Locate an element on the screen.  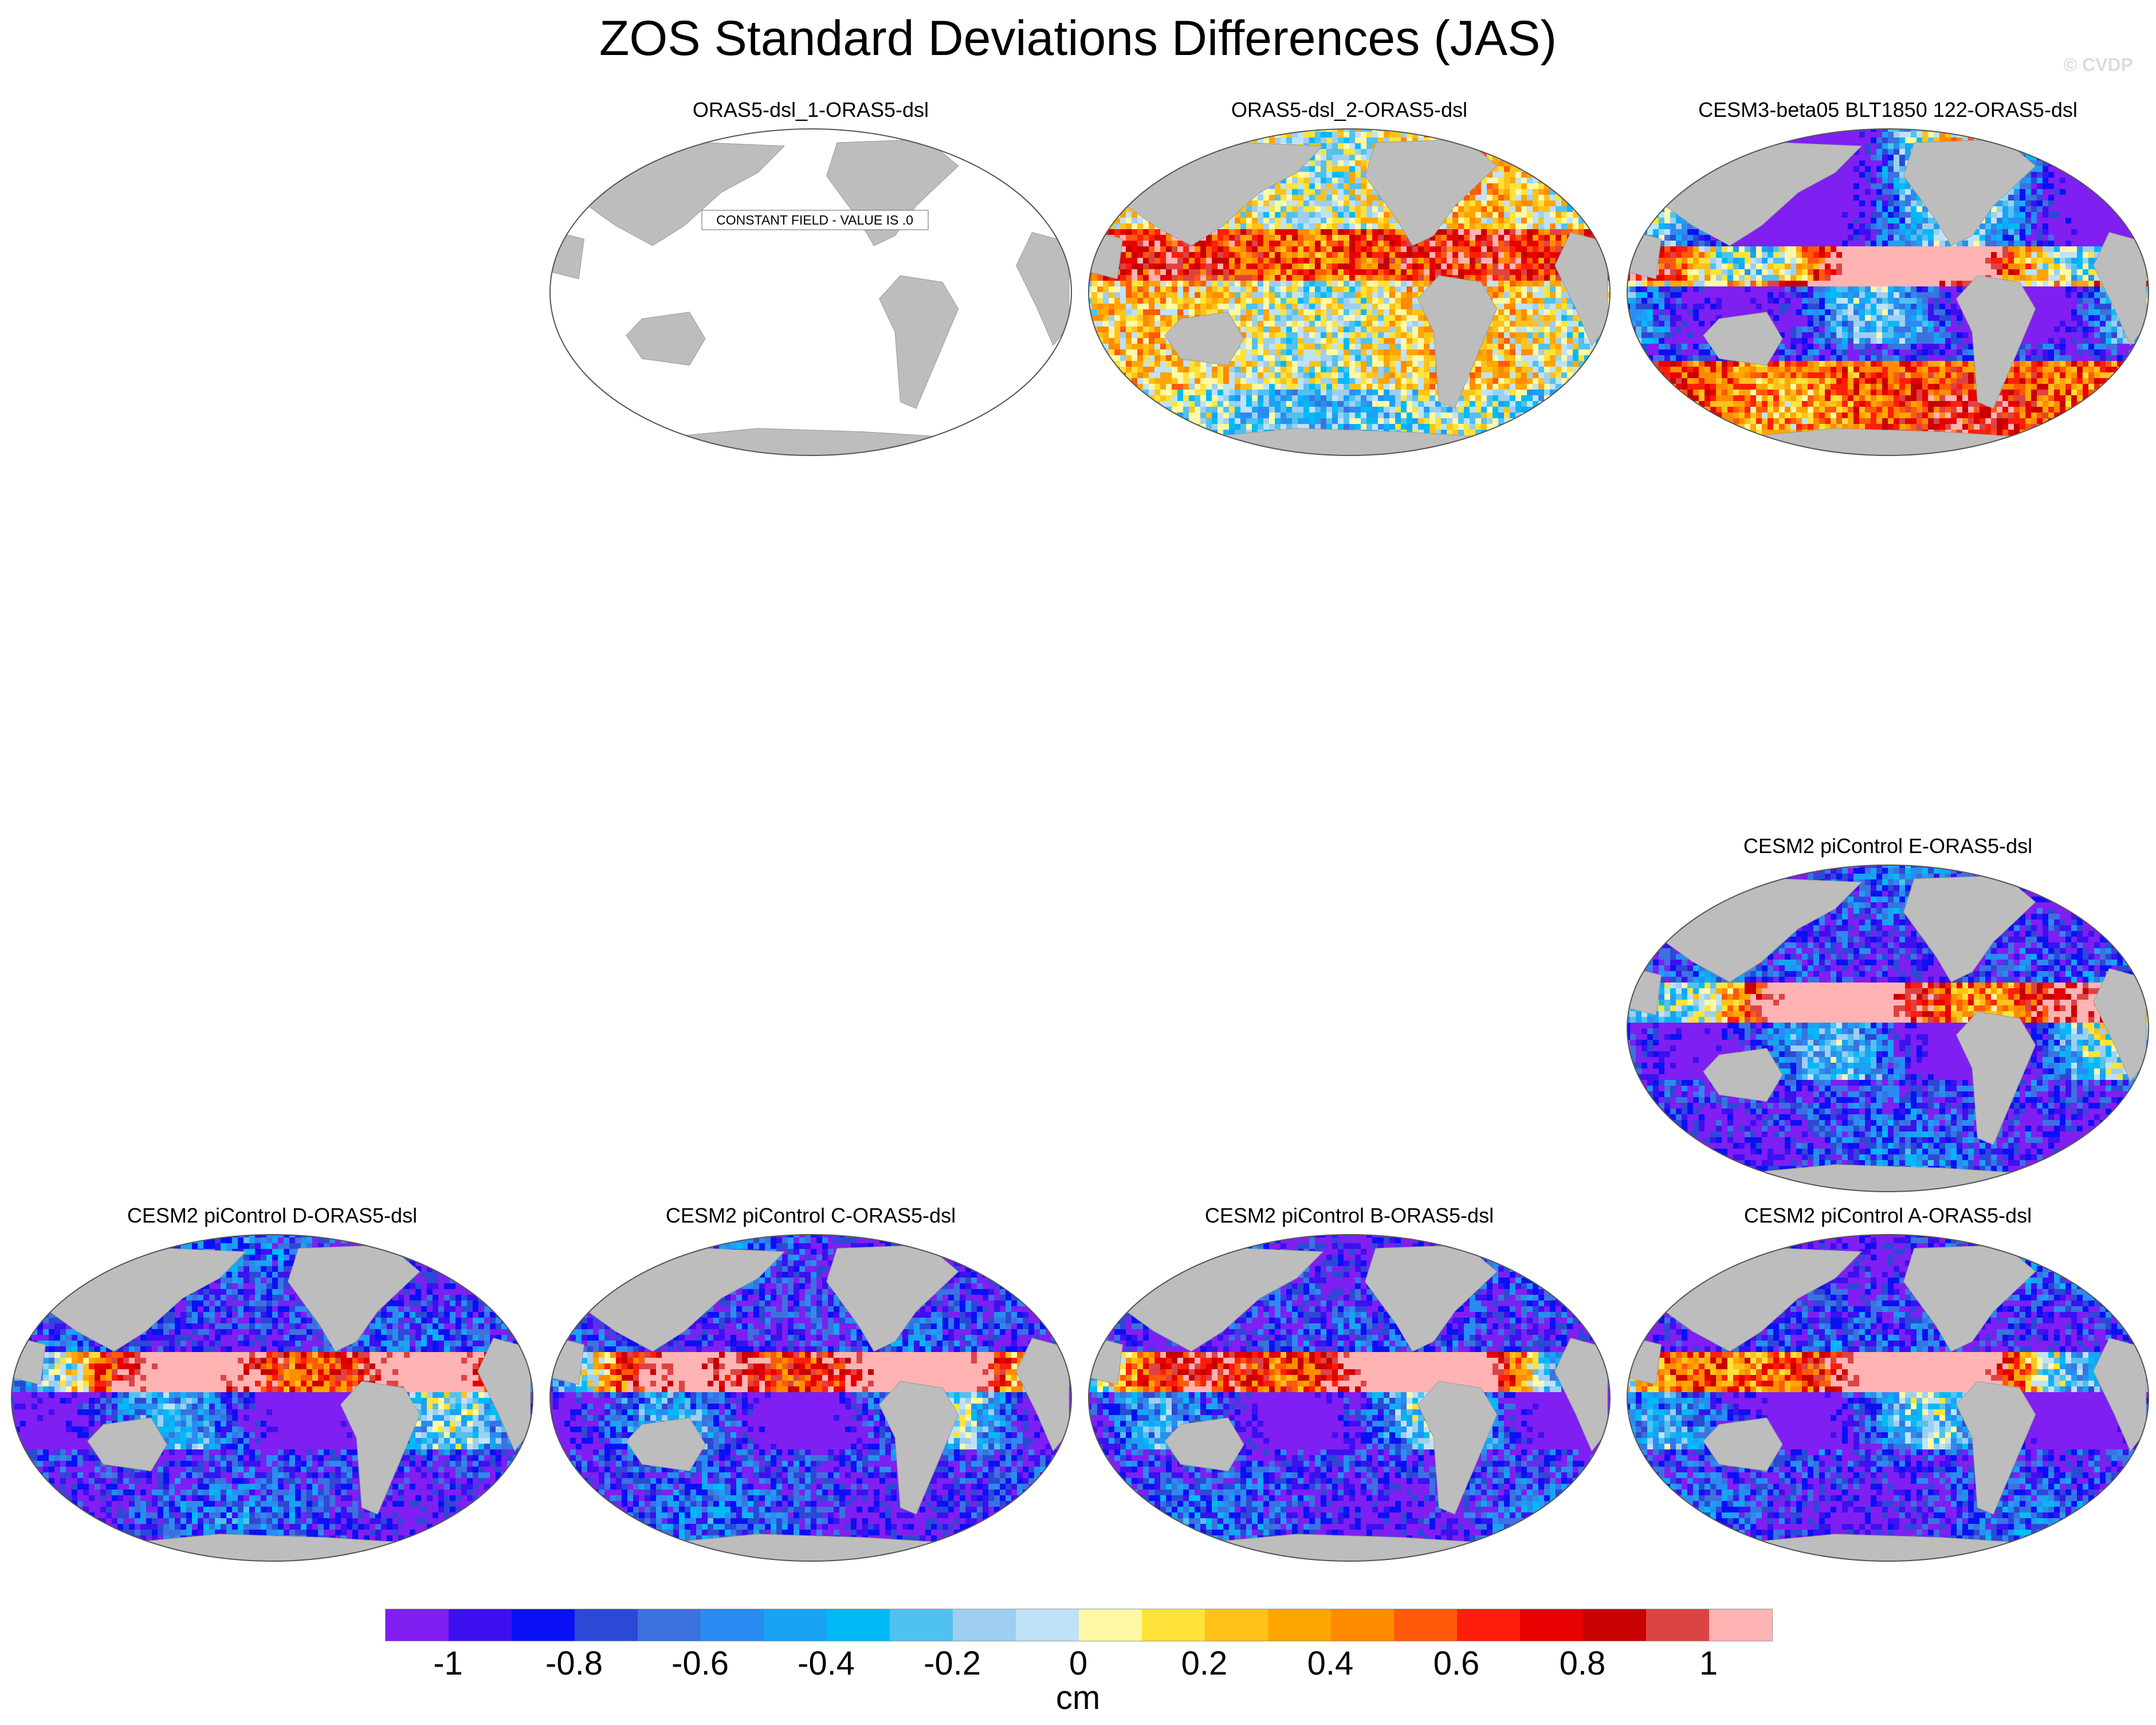
colorbar is located at coordinates (1079, 1625).